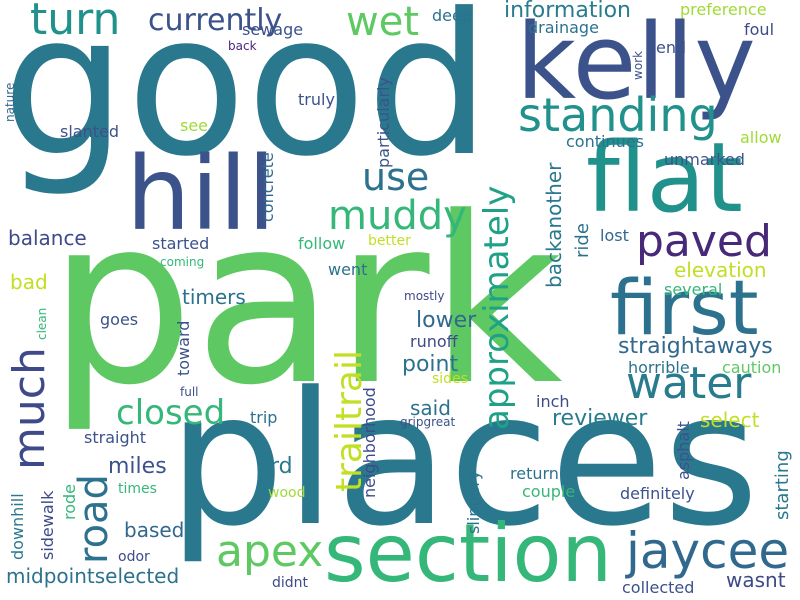  Describe the element at coordinates (93, 576) in the screenshot. I see `word-midpointselected: midpointselected` at that location.